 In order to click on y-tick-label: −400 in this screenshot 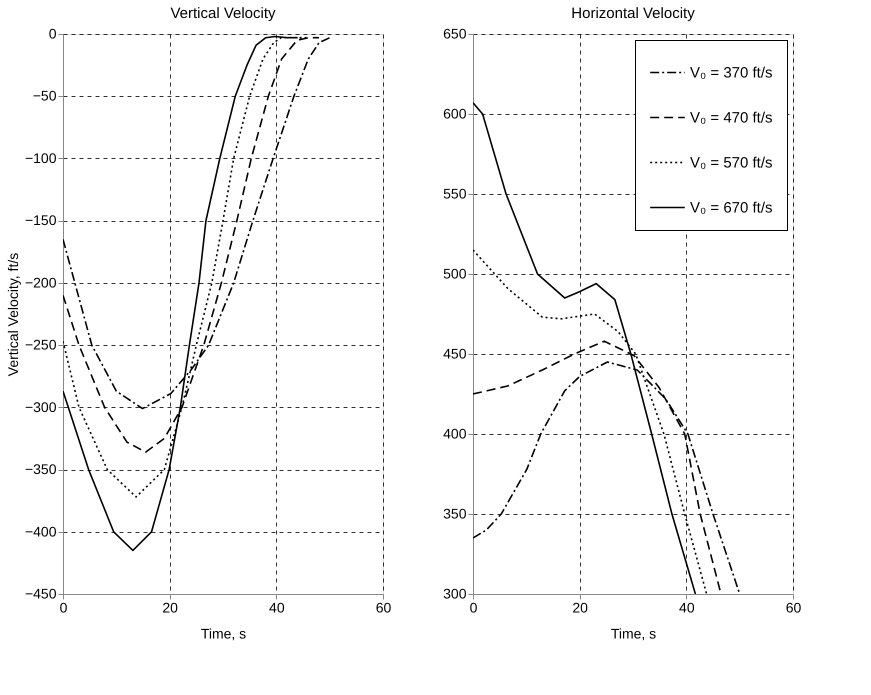, I will do `click(40, 531)`.